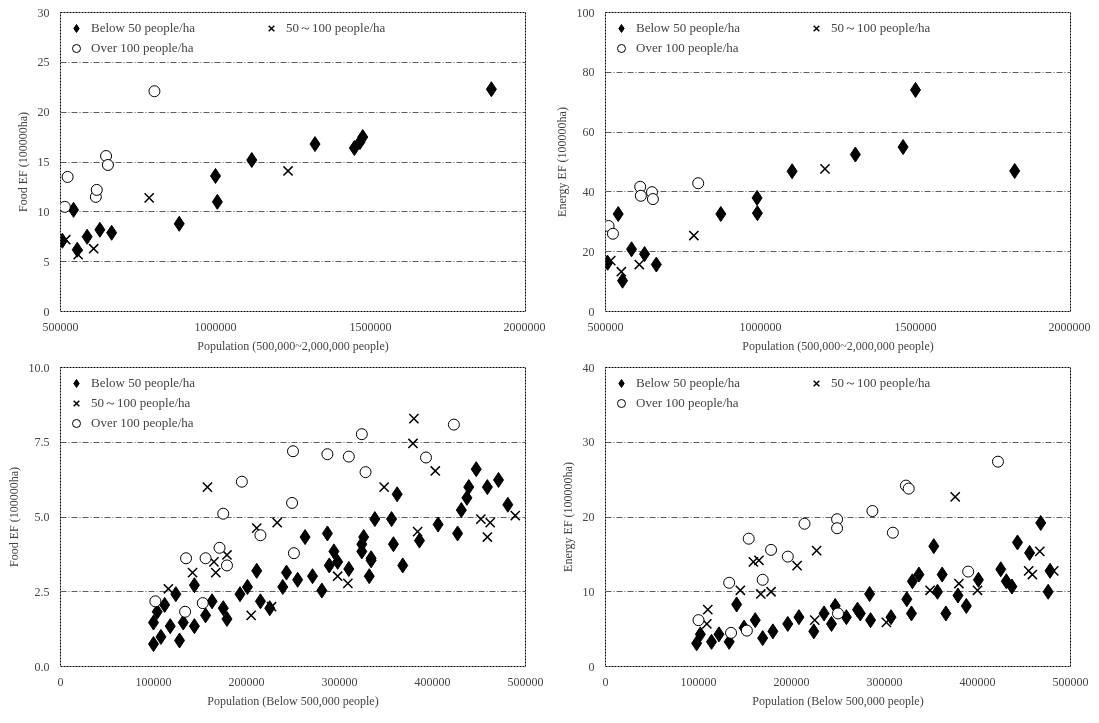  I want to click on y-tick-label: 100, so click(585, 12).